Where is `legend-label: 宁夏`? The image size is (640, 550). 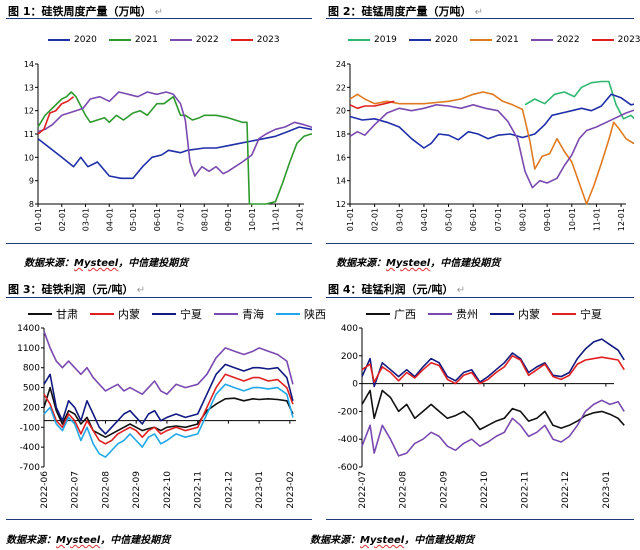
legend-label: 宁夏 is located at coordinates (191, 314).